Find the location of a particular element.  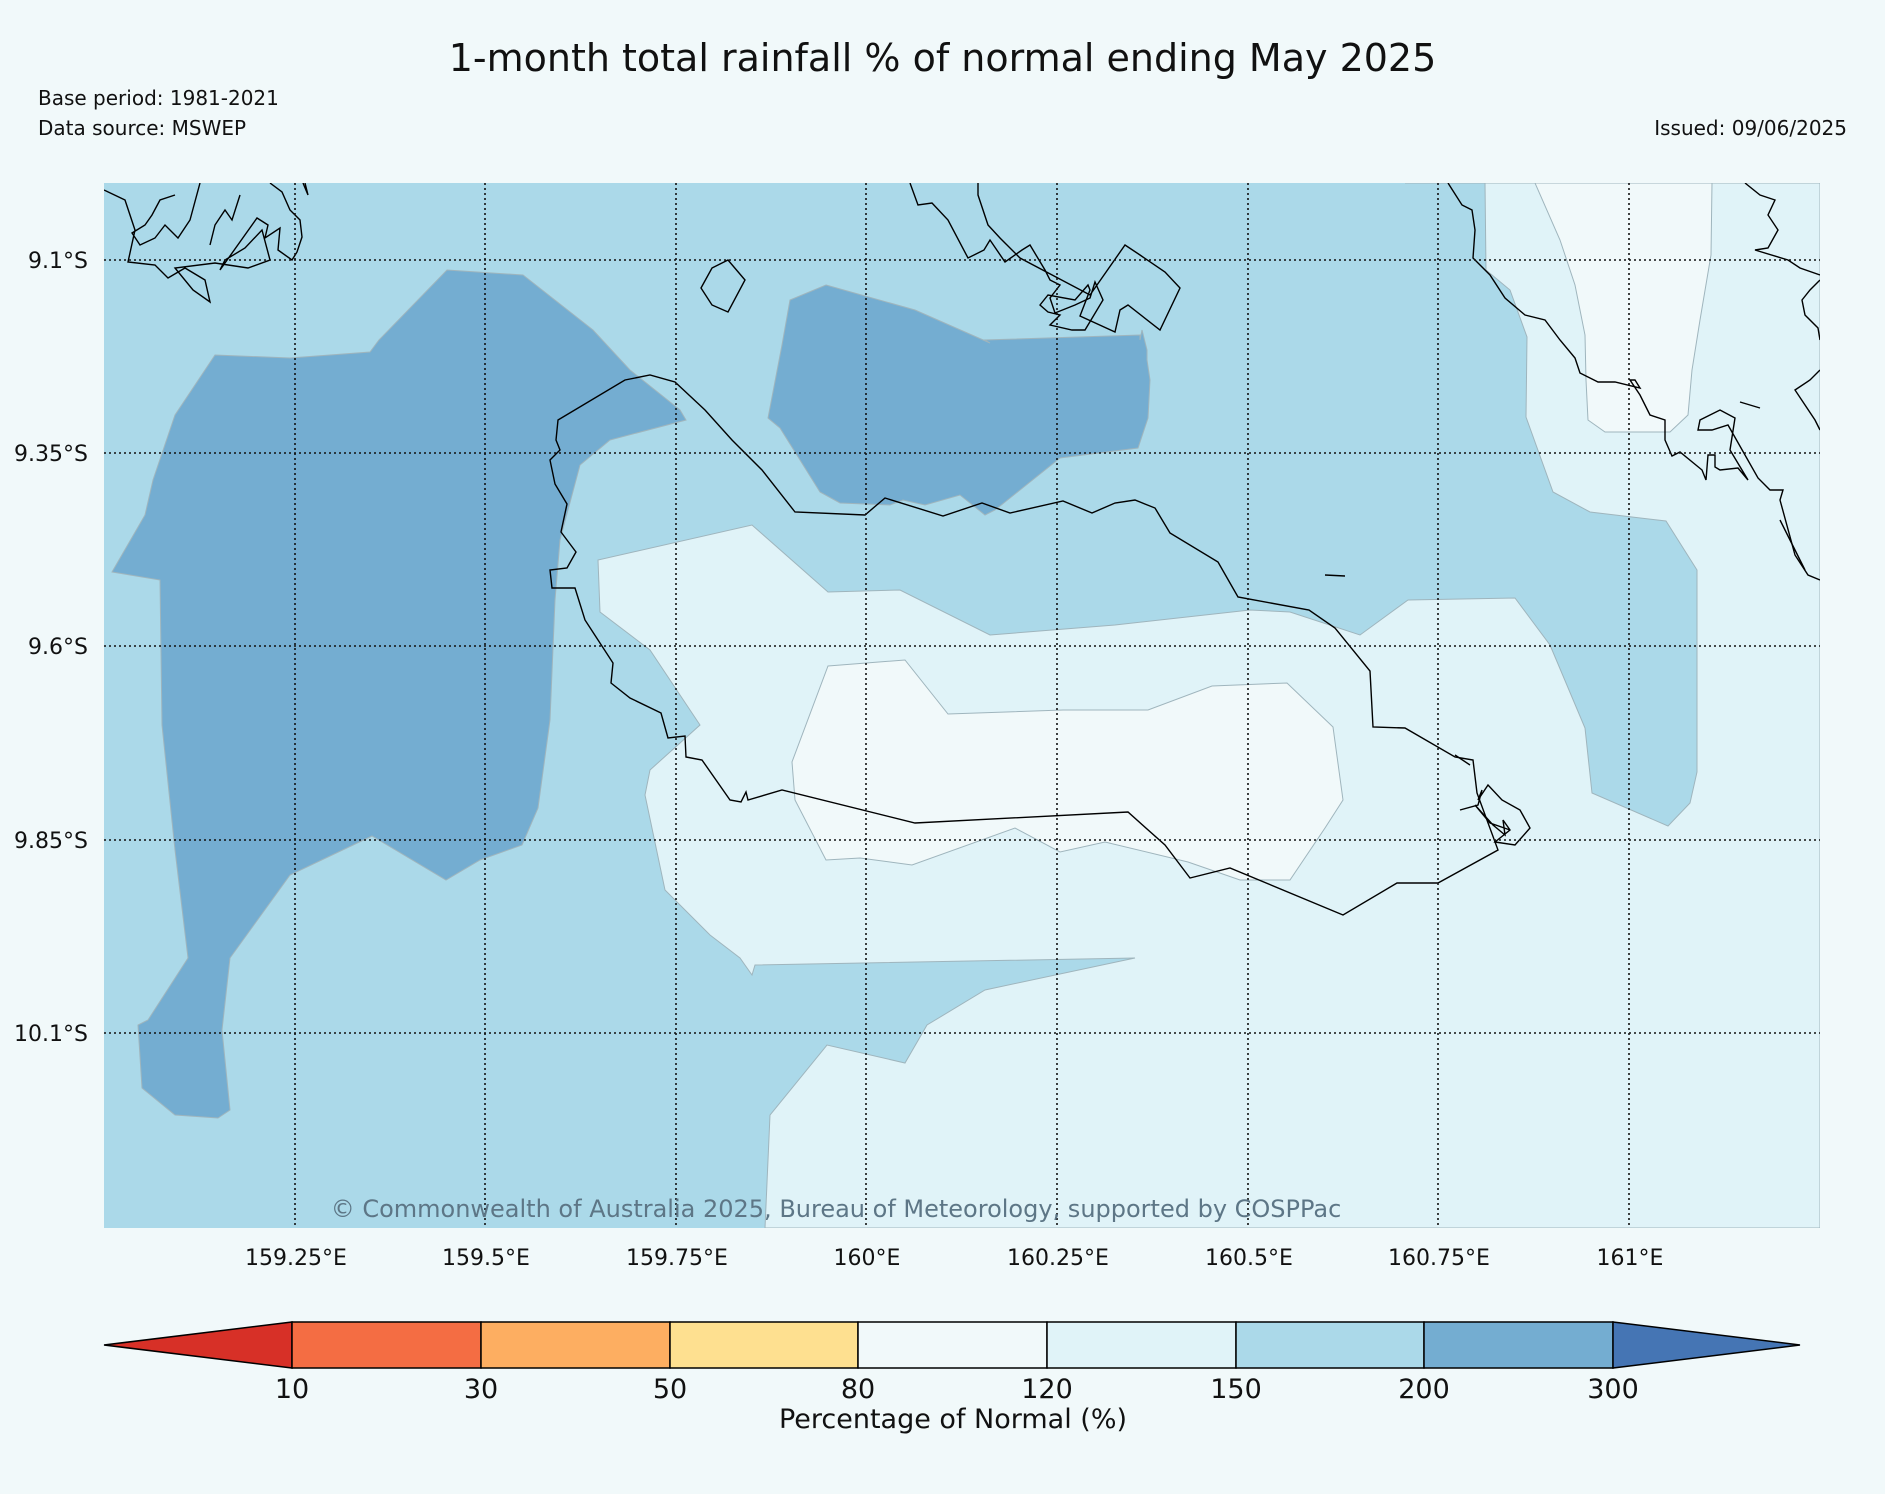

lon-label-159-75: 159.75°E is located at coordinates (677, 1258).